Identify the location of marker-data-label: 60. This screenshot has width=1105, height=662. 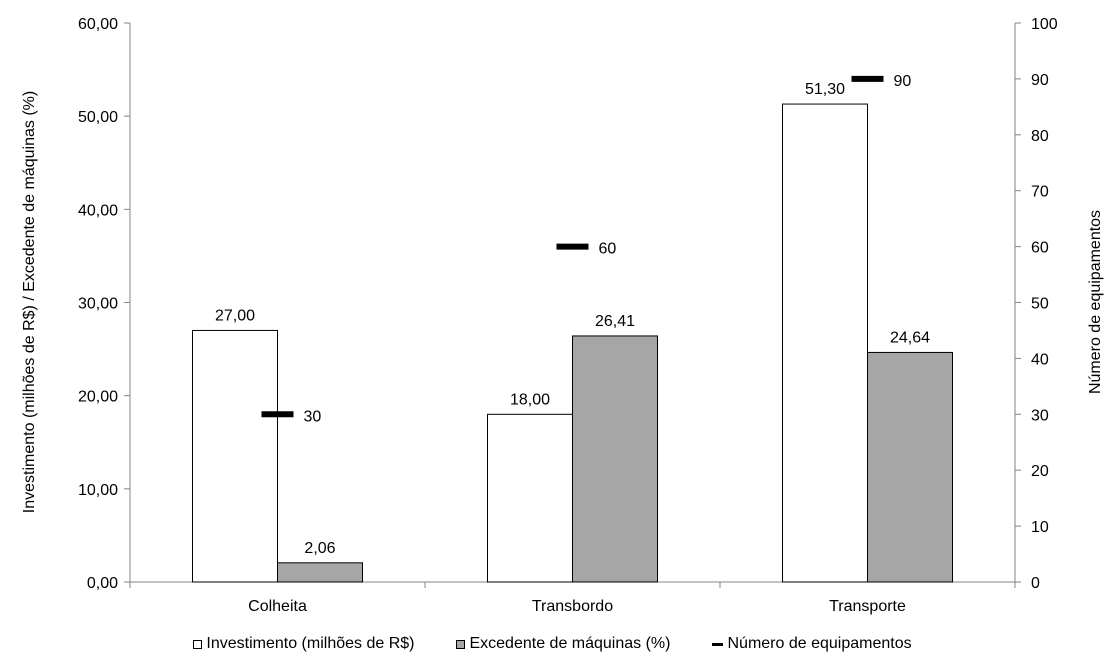
(608, 249).